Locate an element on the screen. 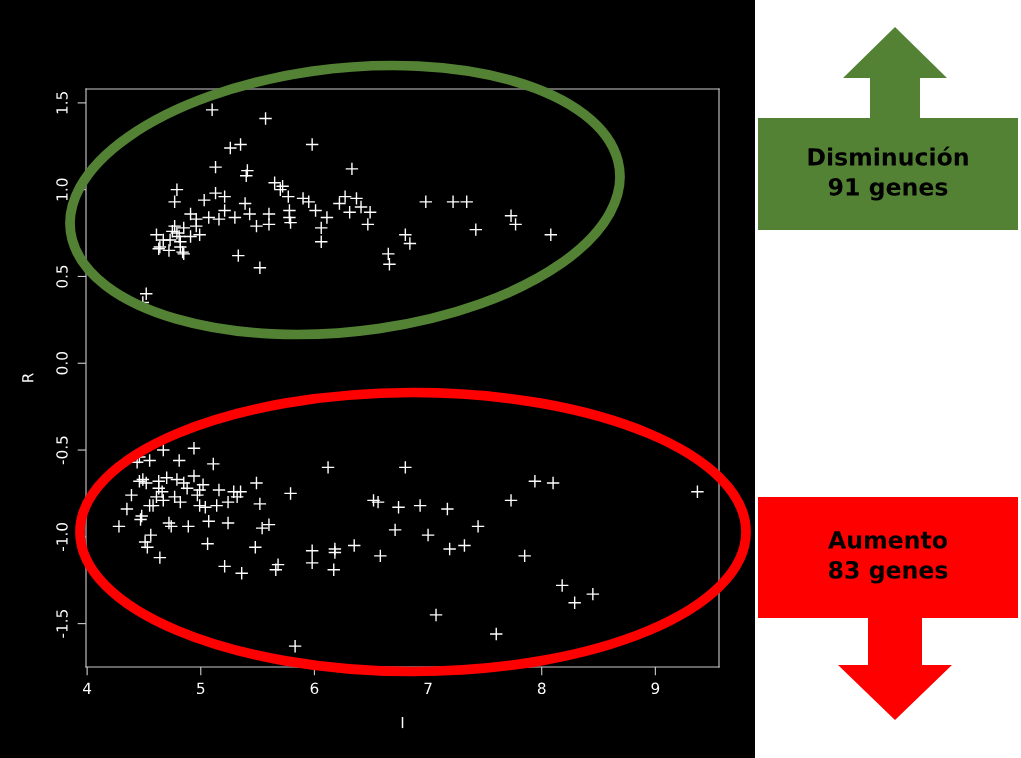  y-tick-label: 0.0 is located at coordinates (62, 363).